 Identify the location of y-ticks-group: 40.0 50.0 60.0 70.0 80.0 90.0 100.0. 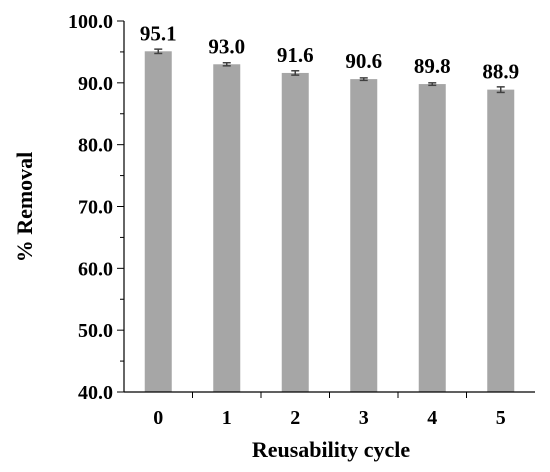
(90, 207).